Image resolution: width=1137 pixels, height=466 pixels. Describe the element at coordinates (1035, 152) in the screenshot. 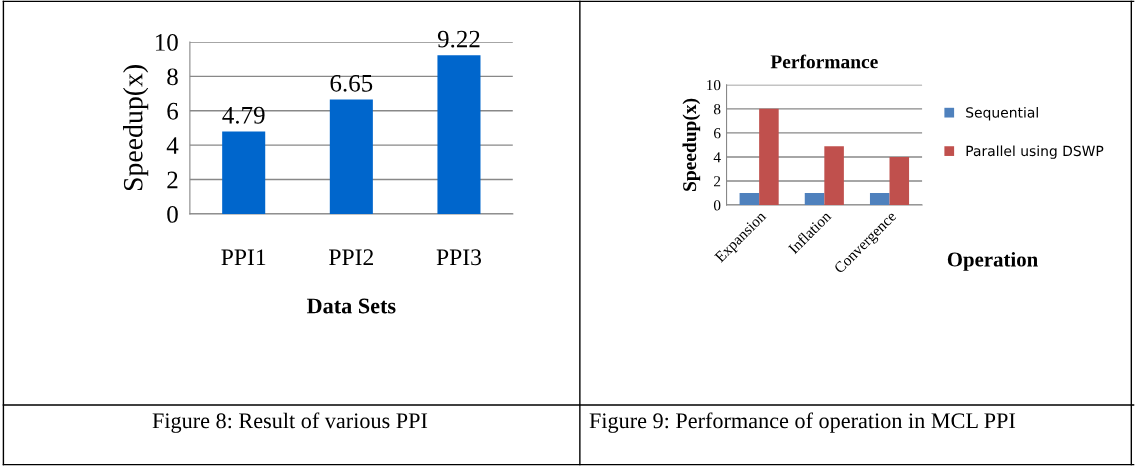

I see `legend-label: Parallel using DSWP` at that location.